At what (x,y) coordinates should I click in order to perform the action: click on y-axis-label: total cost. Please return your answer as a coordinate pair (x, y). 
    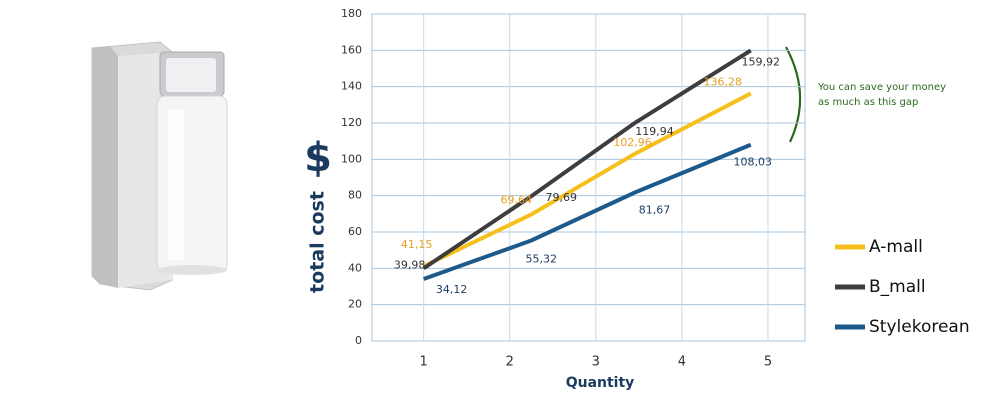
    Looking at the image, I should click on (318, 242).